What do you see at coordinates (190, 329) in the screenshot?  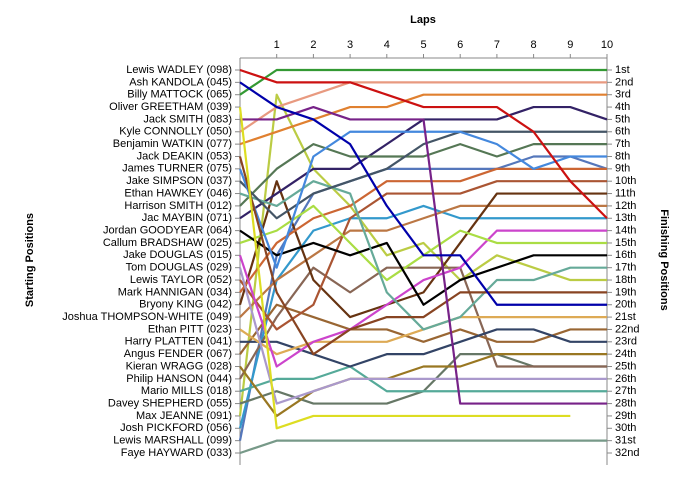 I see `y-tick-label: Ethan PITT (023)` at bounding box center [190, 329].